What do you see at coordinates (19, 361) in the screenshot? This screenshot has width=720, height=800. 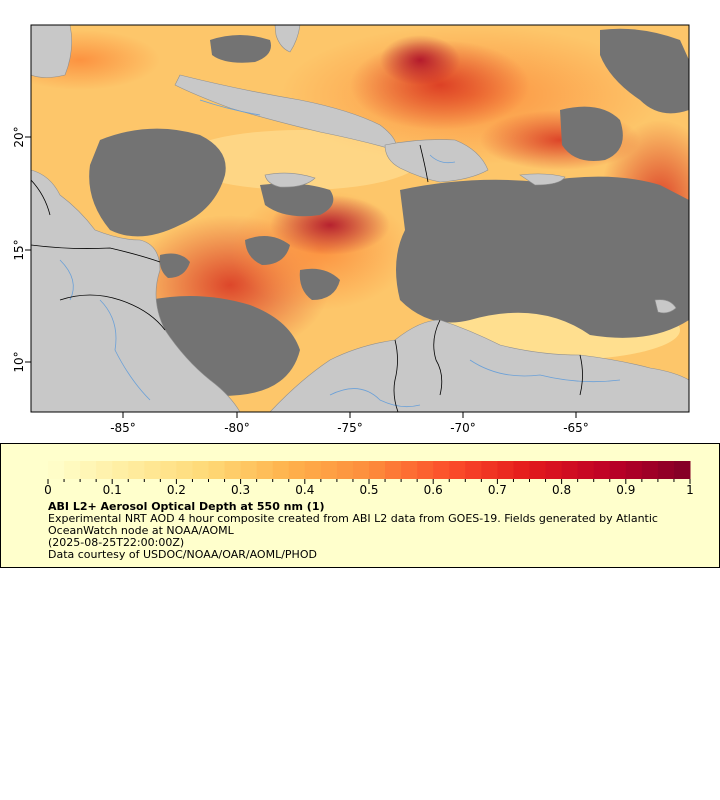 I see `lat-tick-label: 10°` at bounding box center [19, 361].